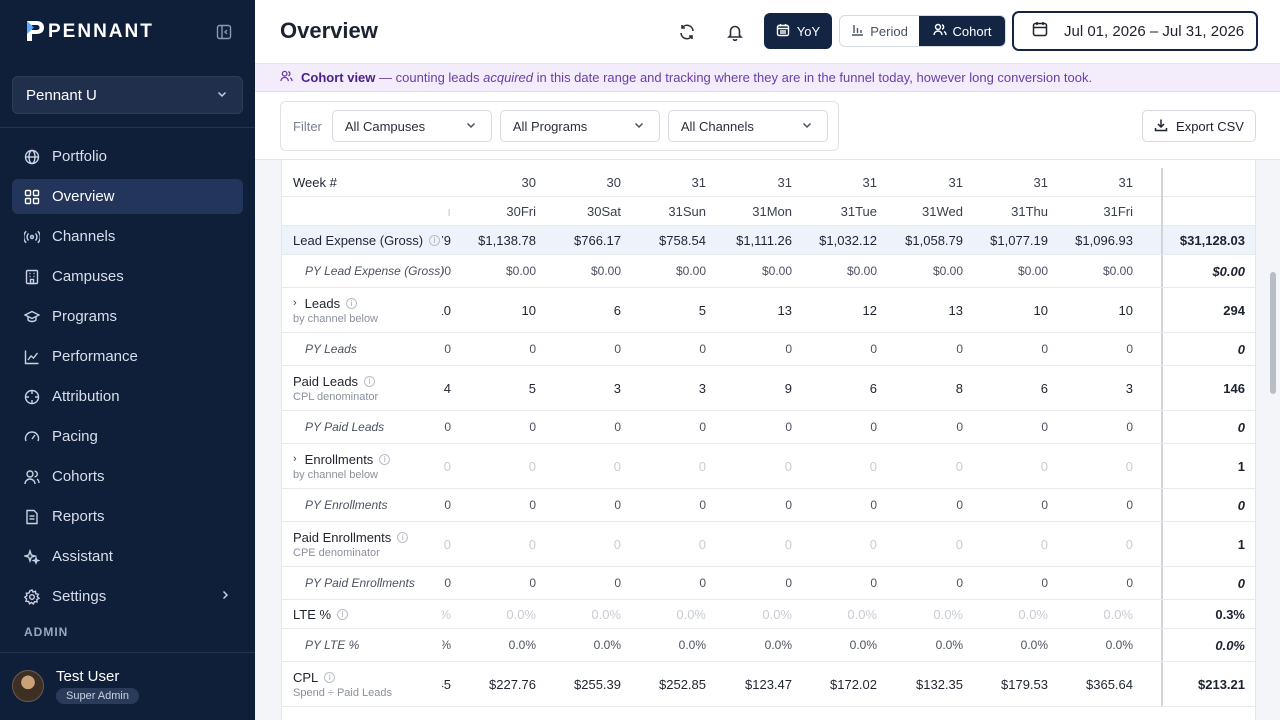  I want to click on row-label: PY Lead Expense (Gross), so click(363, 271).